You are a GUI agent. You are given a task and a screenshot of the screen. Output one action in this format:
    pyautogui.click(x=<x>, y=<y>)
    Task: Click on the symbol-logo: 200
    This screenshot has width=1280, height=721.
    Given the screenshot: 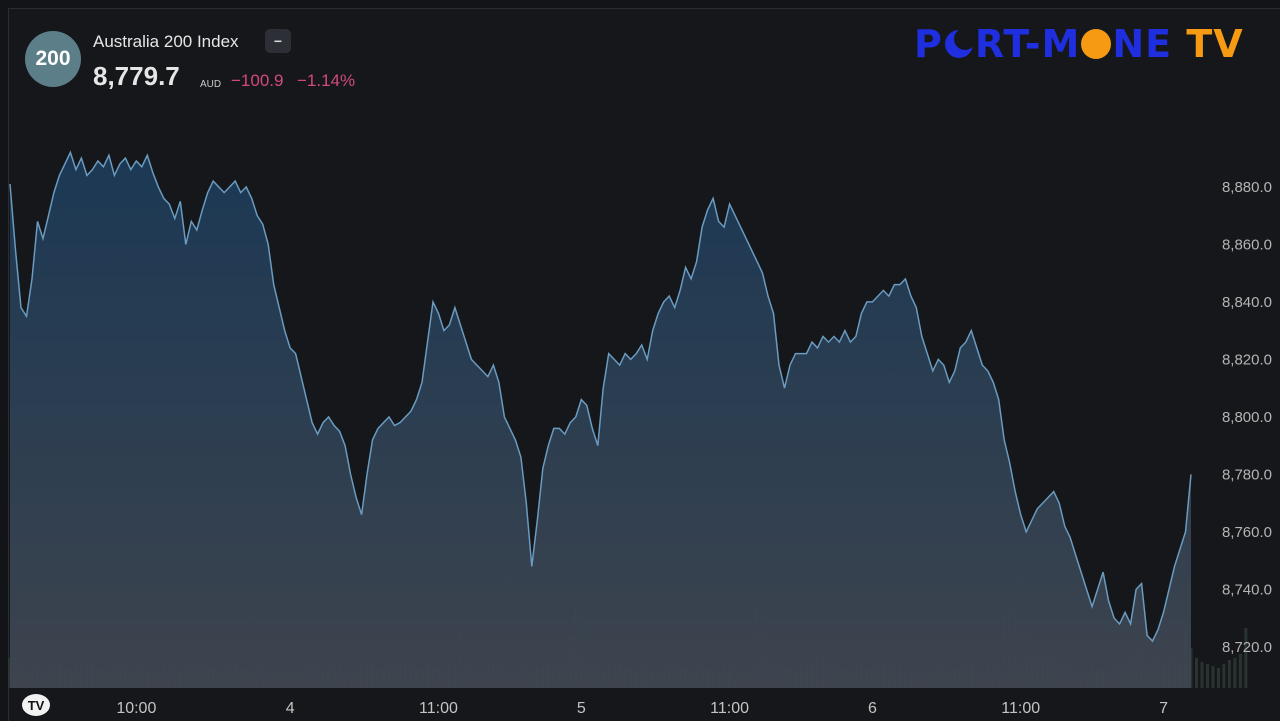 What is the action you would take?
    pyautogui.click(x=53, y=59)
    